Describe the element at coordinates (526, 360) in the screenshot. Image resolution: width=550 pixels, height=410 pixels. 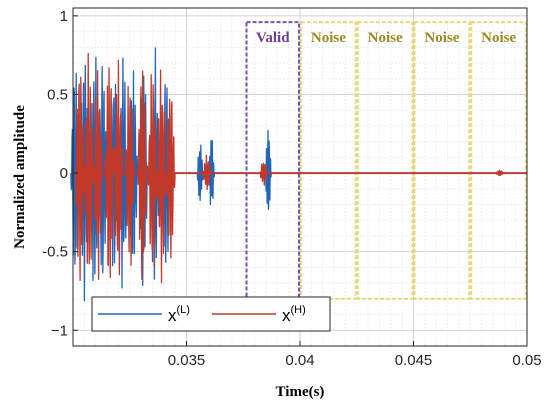
I see `x-tick-label: 0.05` at that location.